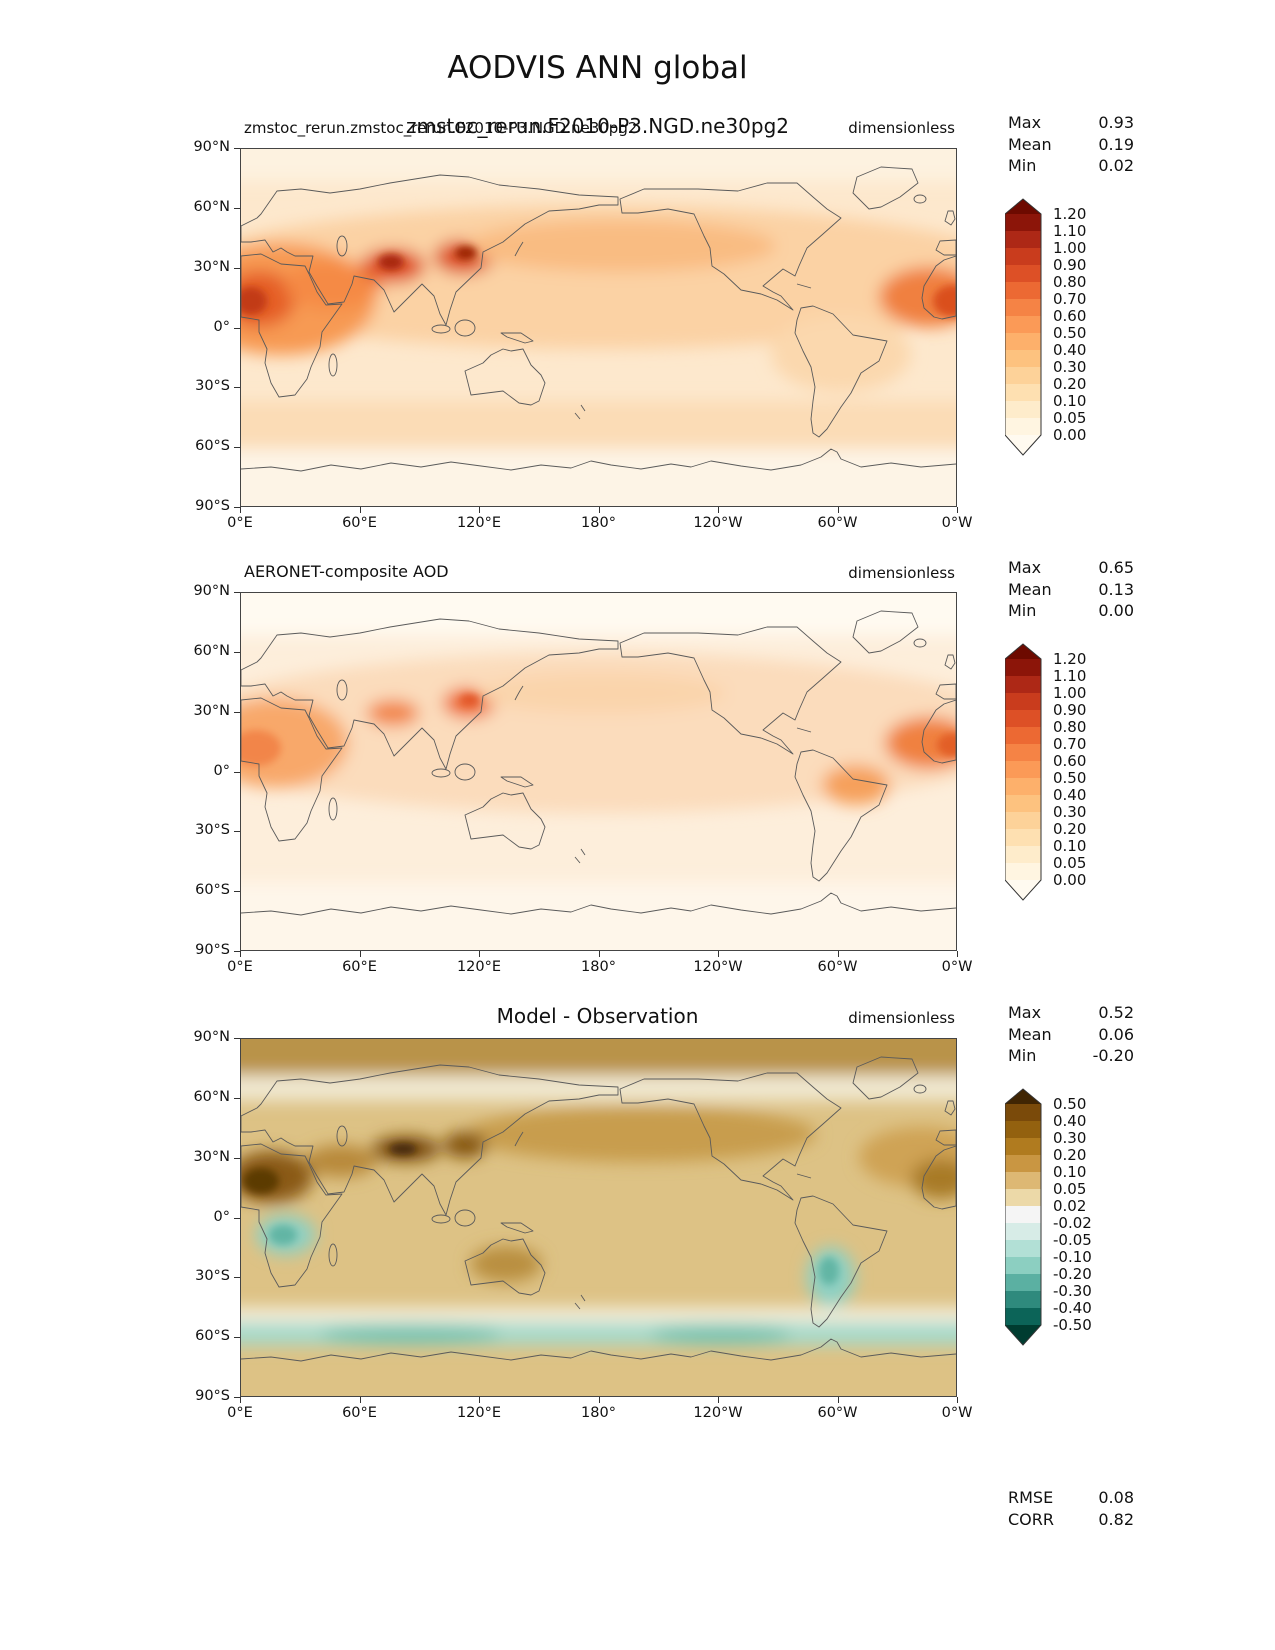 This screenshot has height=1650, width=1275. I want to click on y-tick-label: 60°N, so click(211, 1096).